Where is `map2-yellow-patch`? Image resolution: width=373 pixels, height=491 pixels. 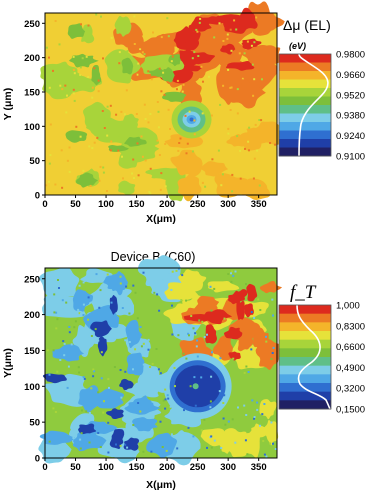
map2-yellow-patch is located at coordinates (223, 287).